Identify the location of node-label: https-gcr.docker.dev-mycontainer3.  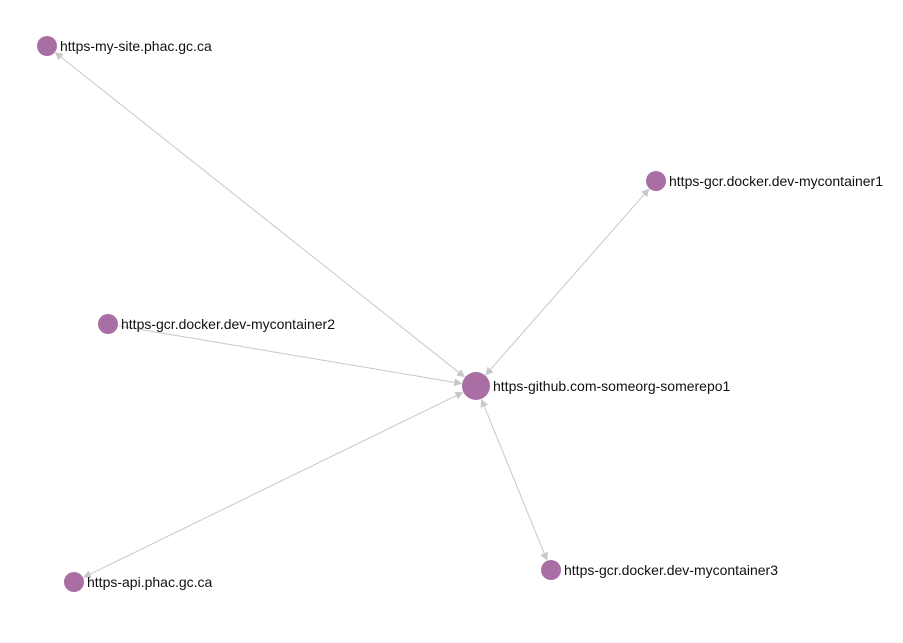
(671, 570).